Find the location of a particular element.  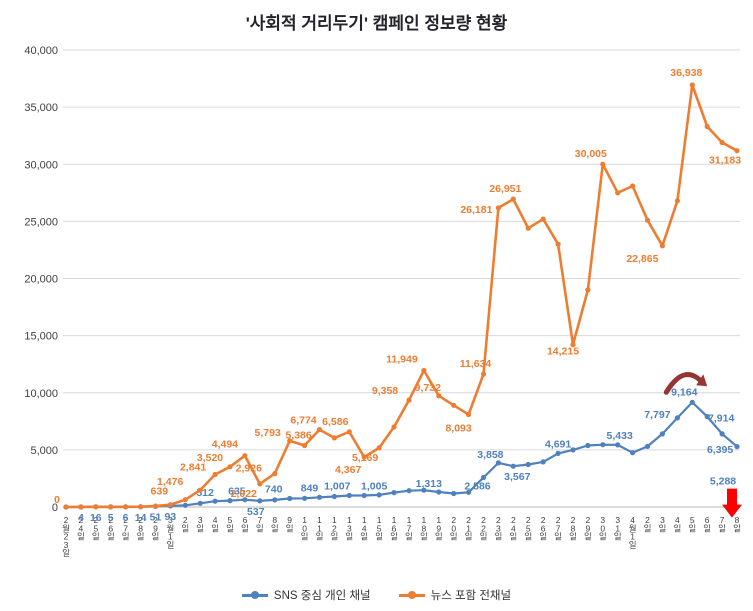

data-label: 36,938 is located at coordinates (686, 73).